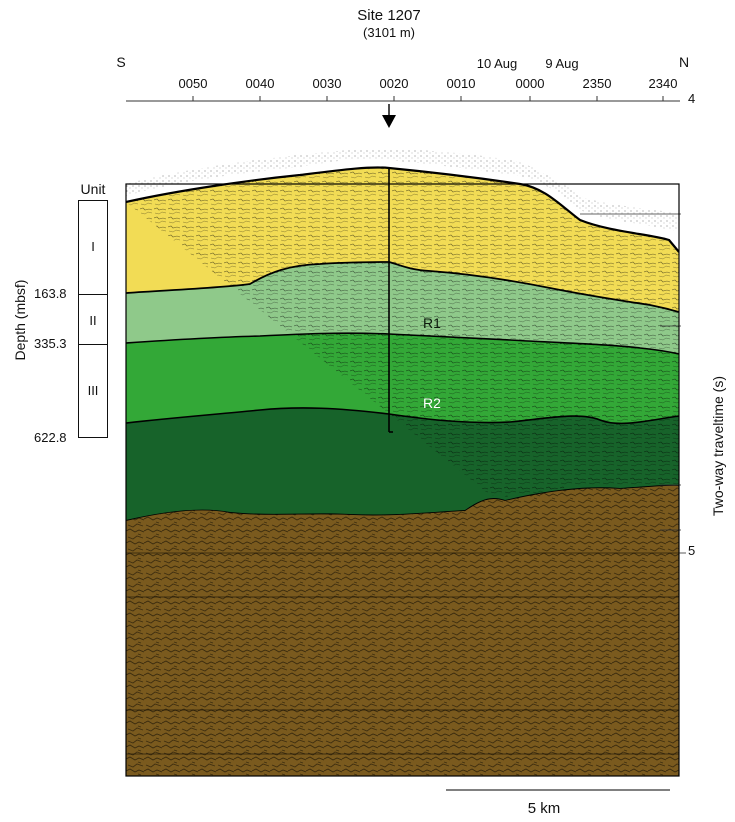 This screenshot has height=822, width=735. I want to click on depth-boundary-3: 622.8, so click(50, 437).